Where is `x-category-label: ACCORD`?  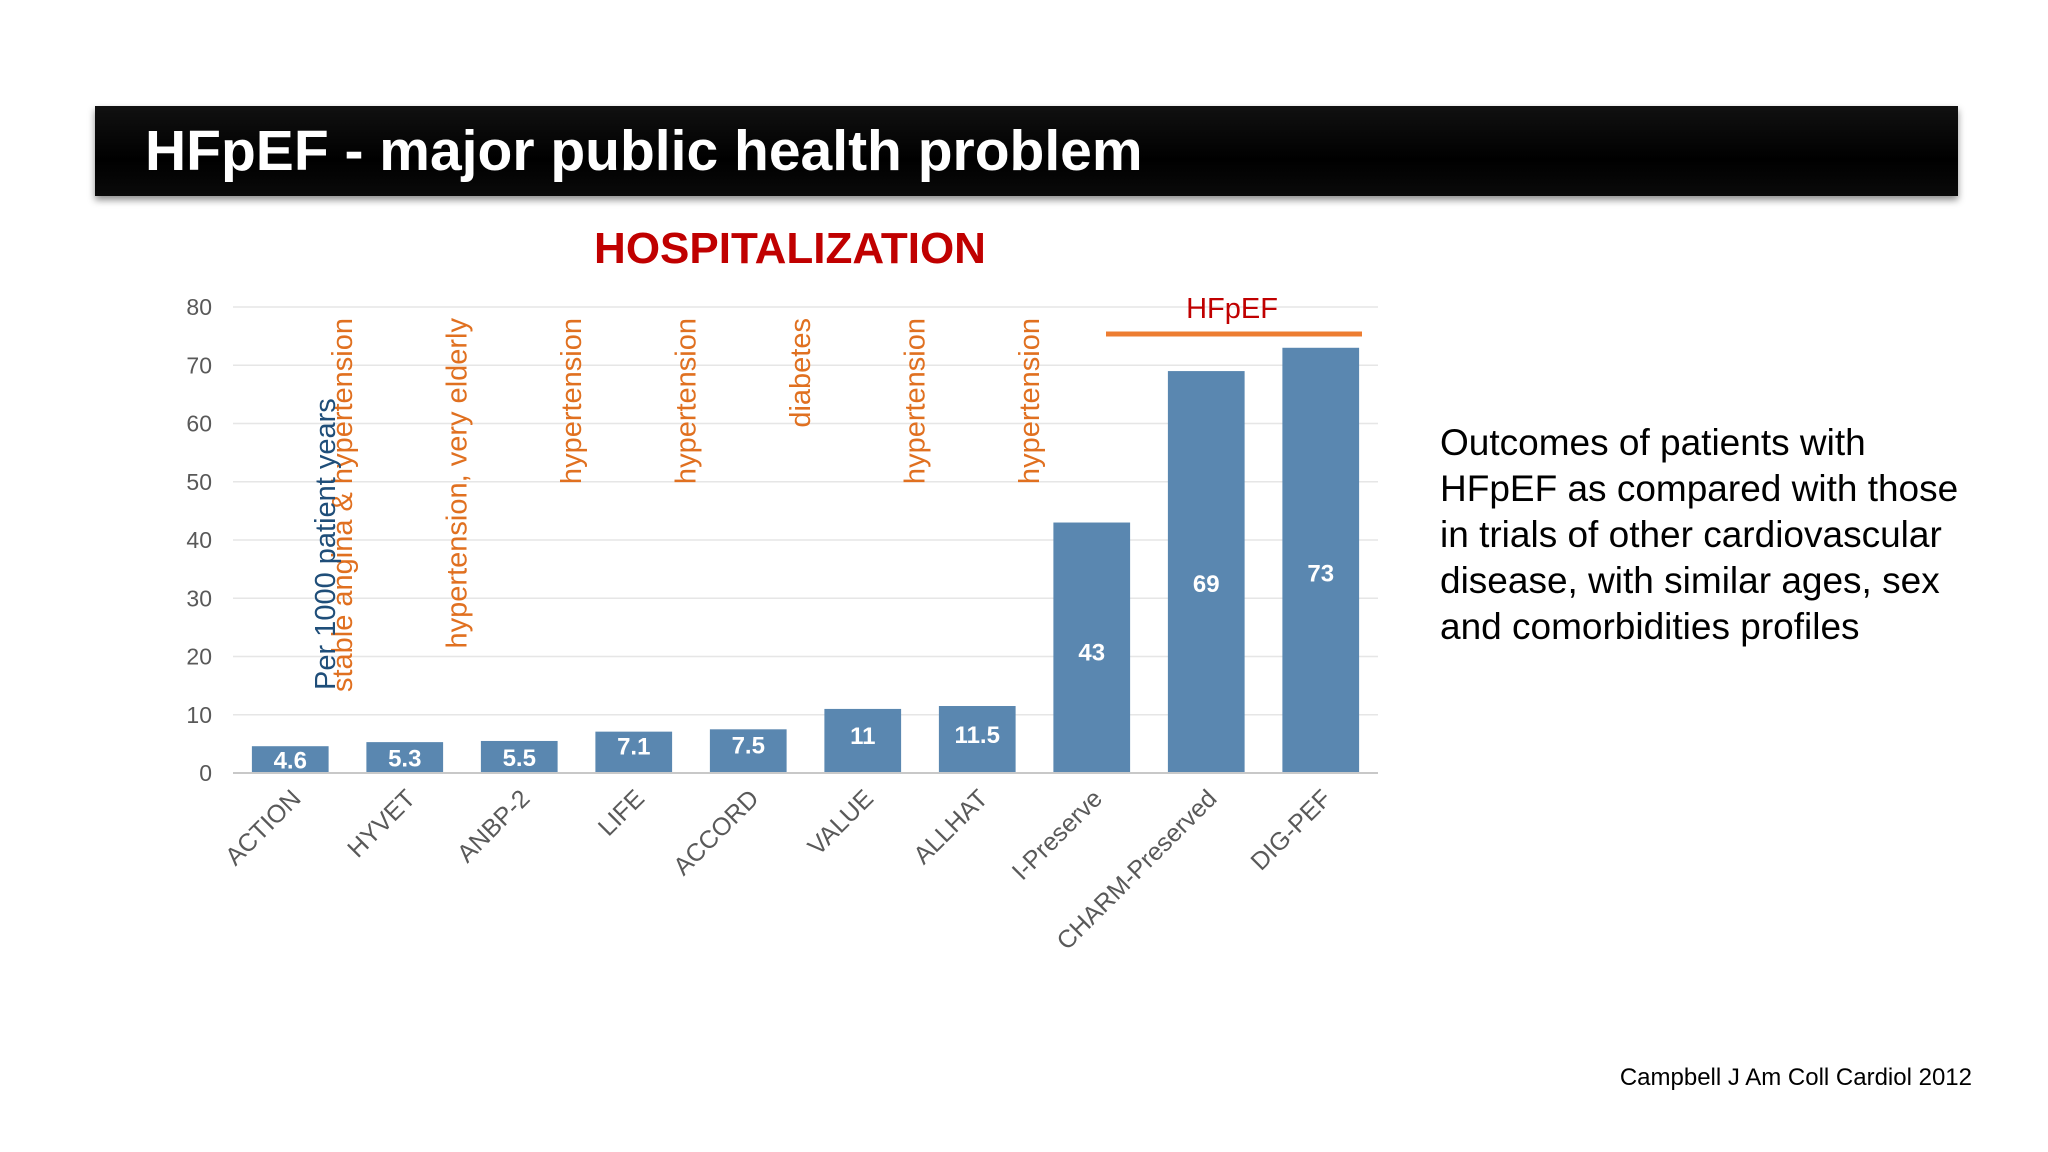 x-category-label: ACCORD is located at coordinates (716, 832).